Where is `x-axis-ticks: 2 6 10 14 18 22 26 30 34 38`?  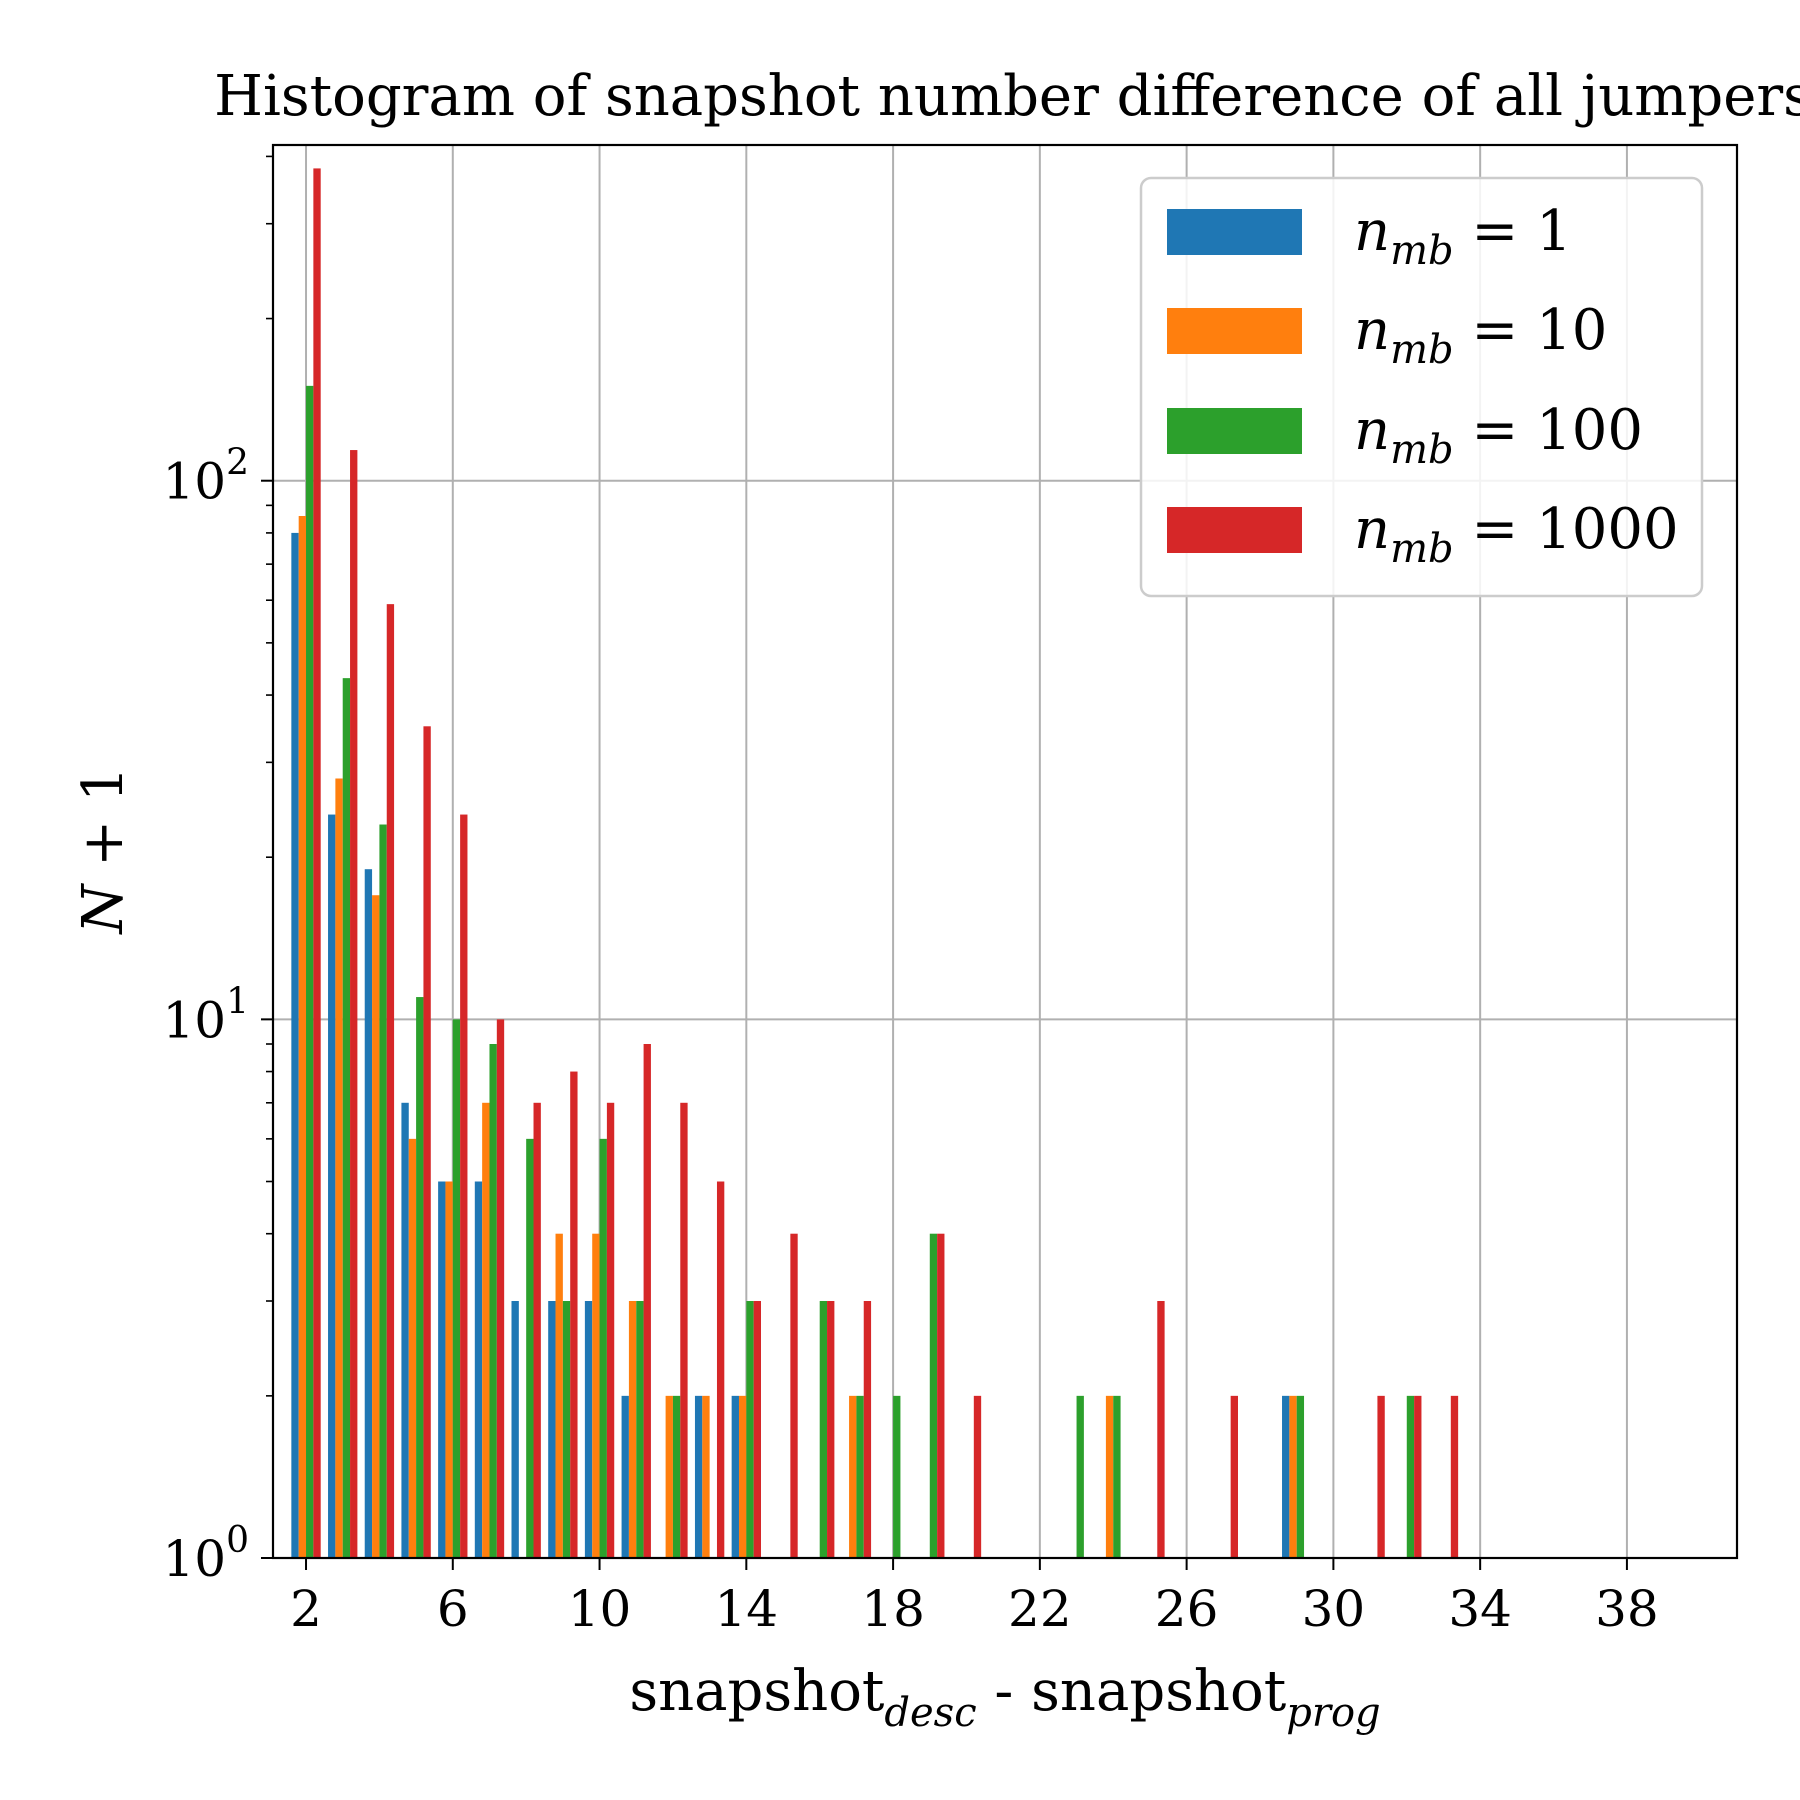 x-axis-ticks: 2 6 10 14 18 22 26 30 34 38 is located at coordinates (974, 1598).